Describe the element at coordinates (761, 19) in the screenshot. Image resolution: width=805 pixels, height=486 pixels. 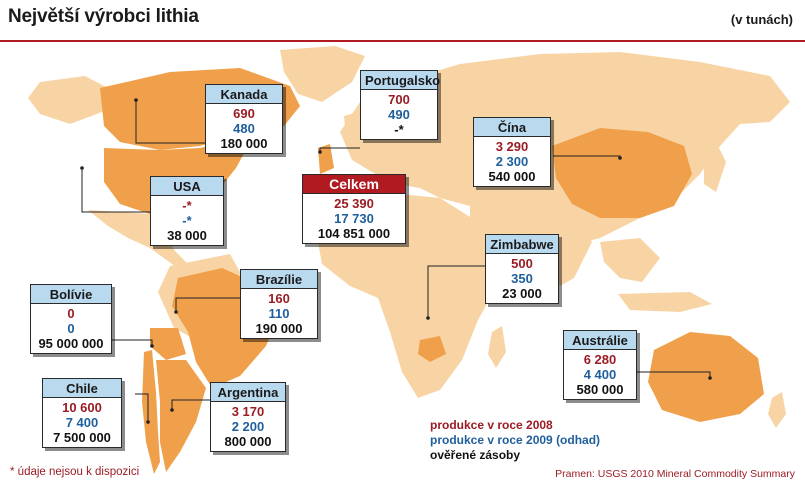
I see `unit-label: (v tunách)` at that location.